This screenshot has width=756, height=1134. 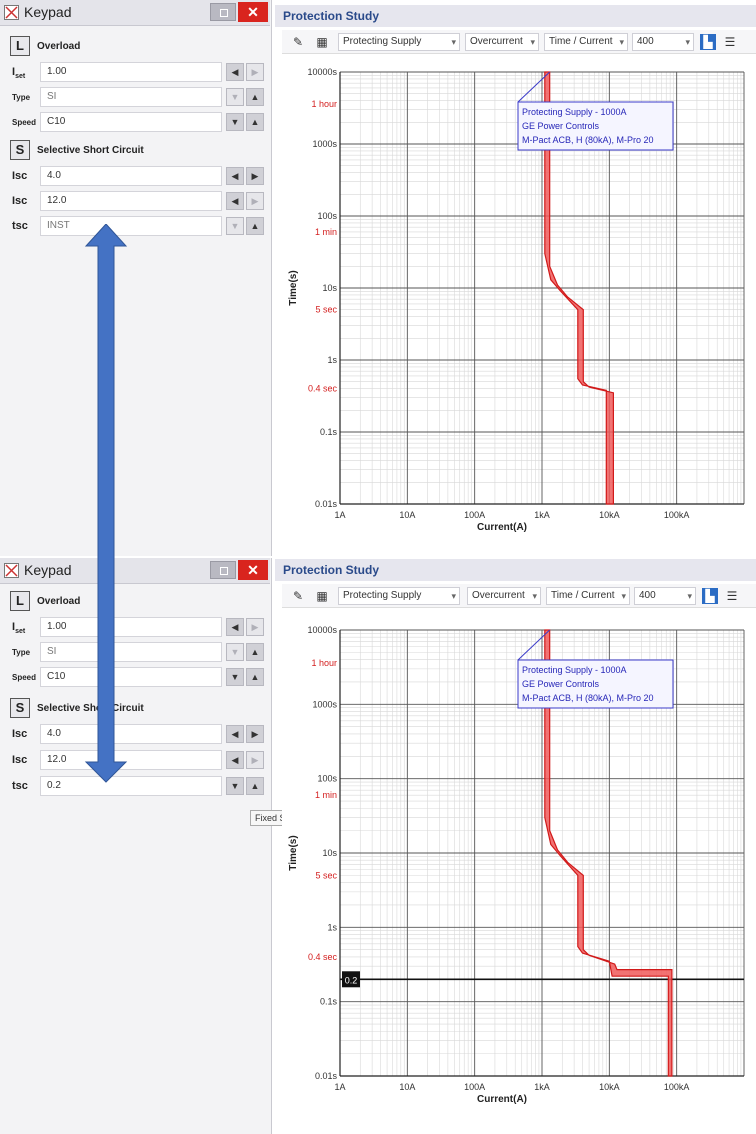 I want to click on protection-study-title: Protection Study, so click(x=515, y=570).